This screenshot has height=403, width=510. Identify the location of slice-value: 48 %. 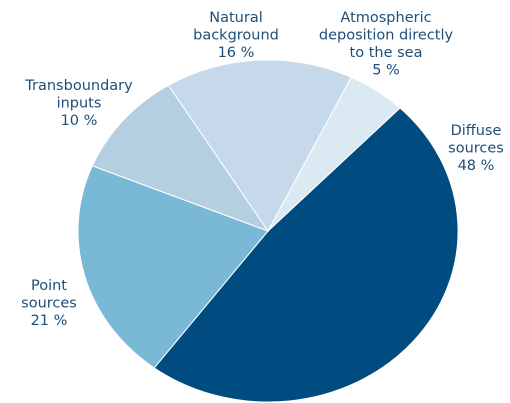
(476, 166).